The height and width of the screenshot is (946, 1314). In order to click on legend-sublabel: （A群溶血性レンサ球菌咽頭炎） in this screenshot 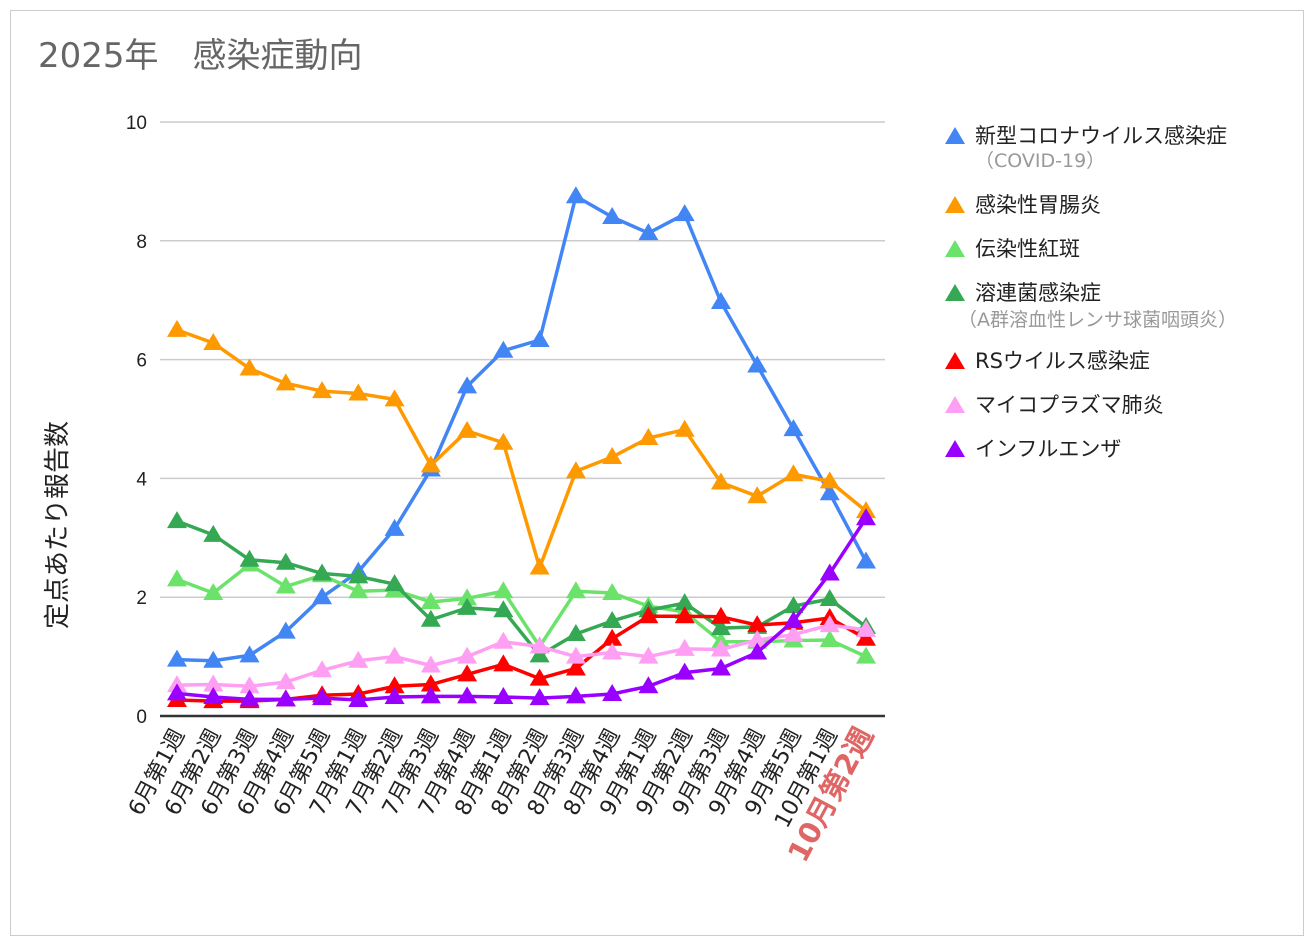, I will do `click(1097, 320)`.